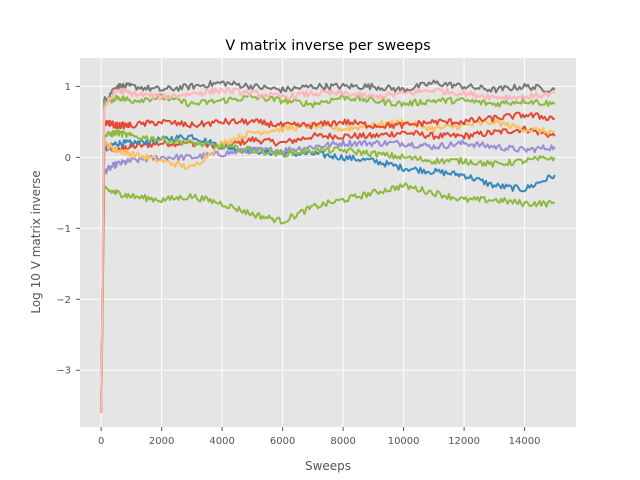  I want to click on x-tick-label: 2000, so click(161, 441).